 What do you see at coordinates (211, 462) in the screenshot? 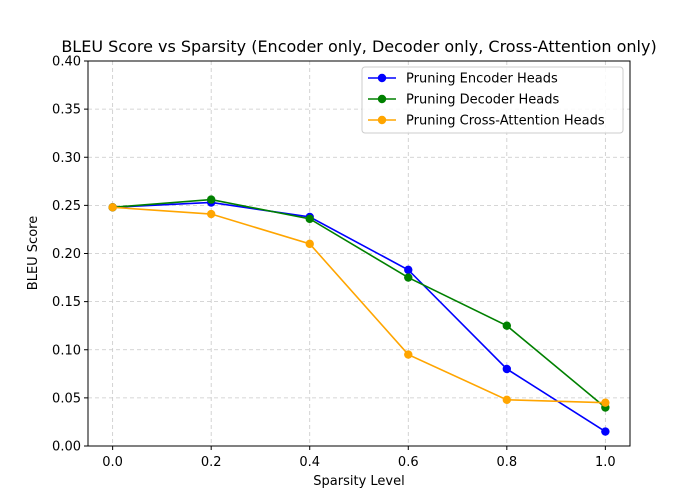
I see `x-tick-label: 0.2` at bounding box center [211, 462].